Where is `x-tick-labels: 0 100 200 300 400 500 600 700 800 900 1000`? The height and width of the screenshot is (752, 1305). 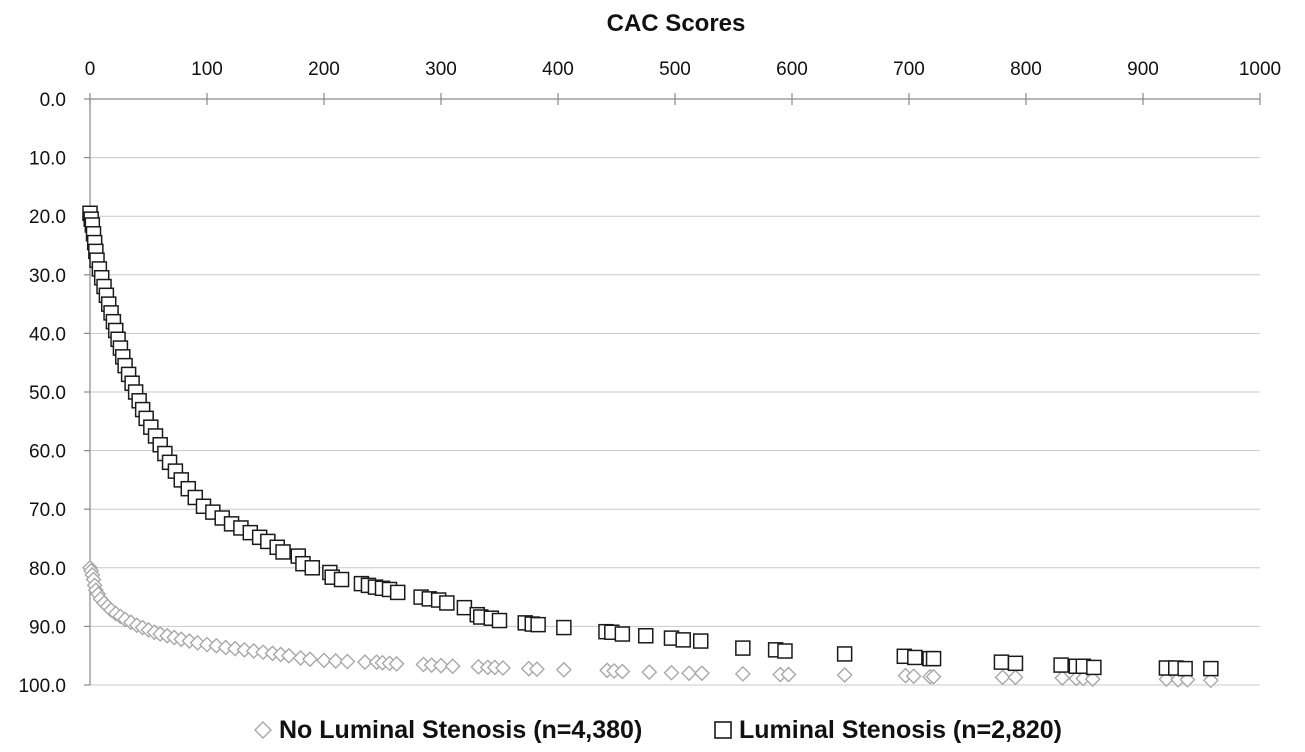
x-tick-labels: 0 100 200 300 400 500 600 700 800 900 1000 is located at coordinates (683, 69).